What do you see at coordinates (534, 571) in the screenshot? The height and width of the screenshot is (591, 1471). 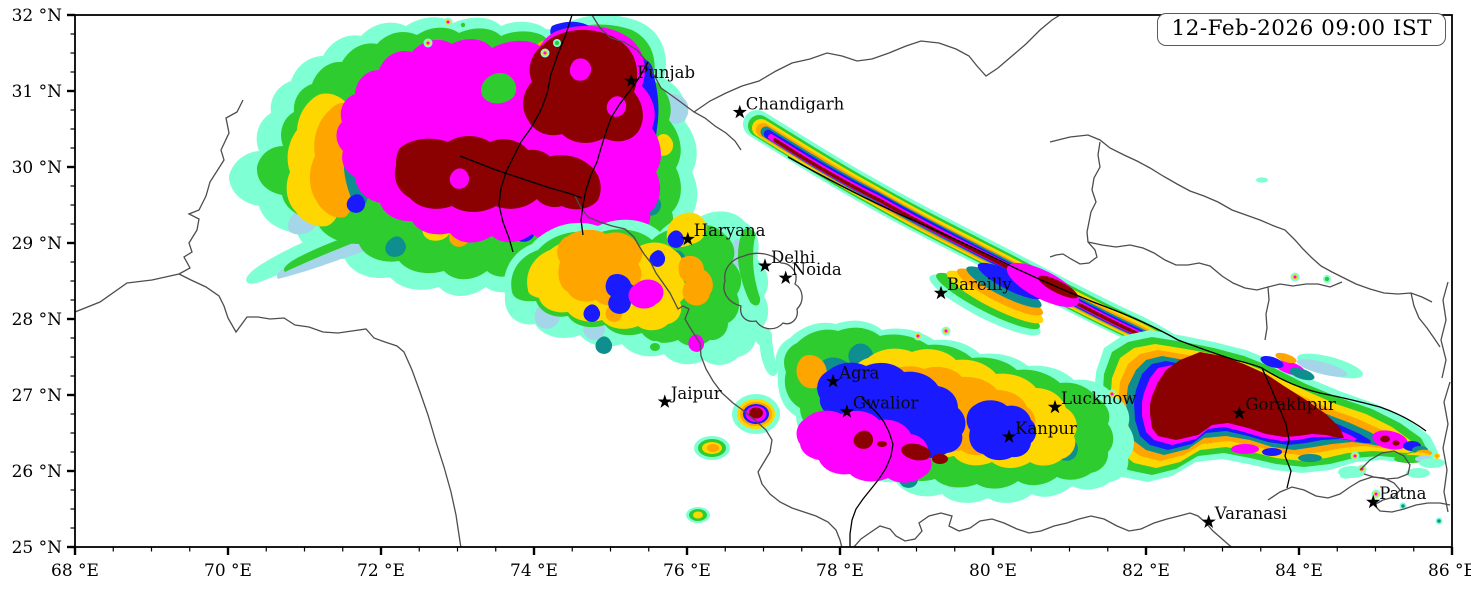 I see `x-tick-label: 74 °E` at bounding box center [534, 571].